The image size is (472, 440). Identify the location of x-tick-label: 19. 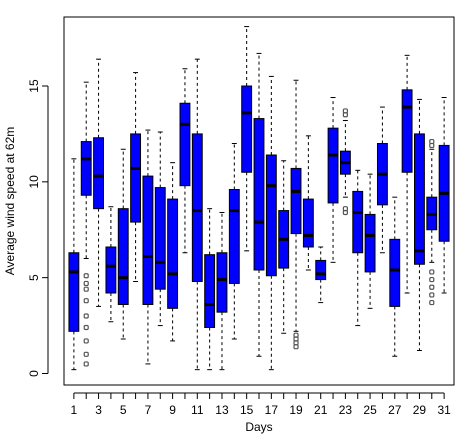
(296, 410).